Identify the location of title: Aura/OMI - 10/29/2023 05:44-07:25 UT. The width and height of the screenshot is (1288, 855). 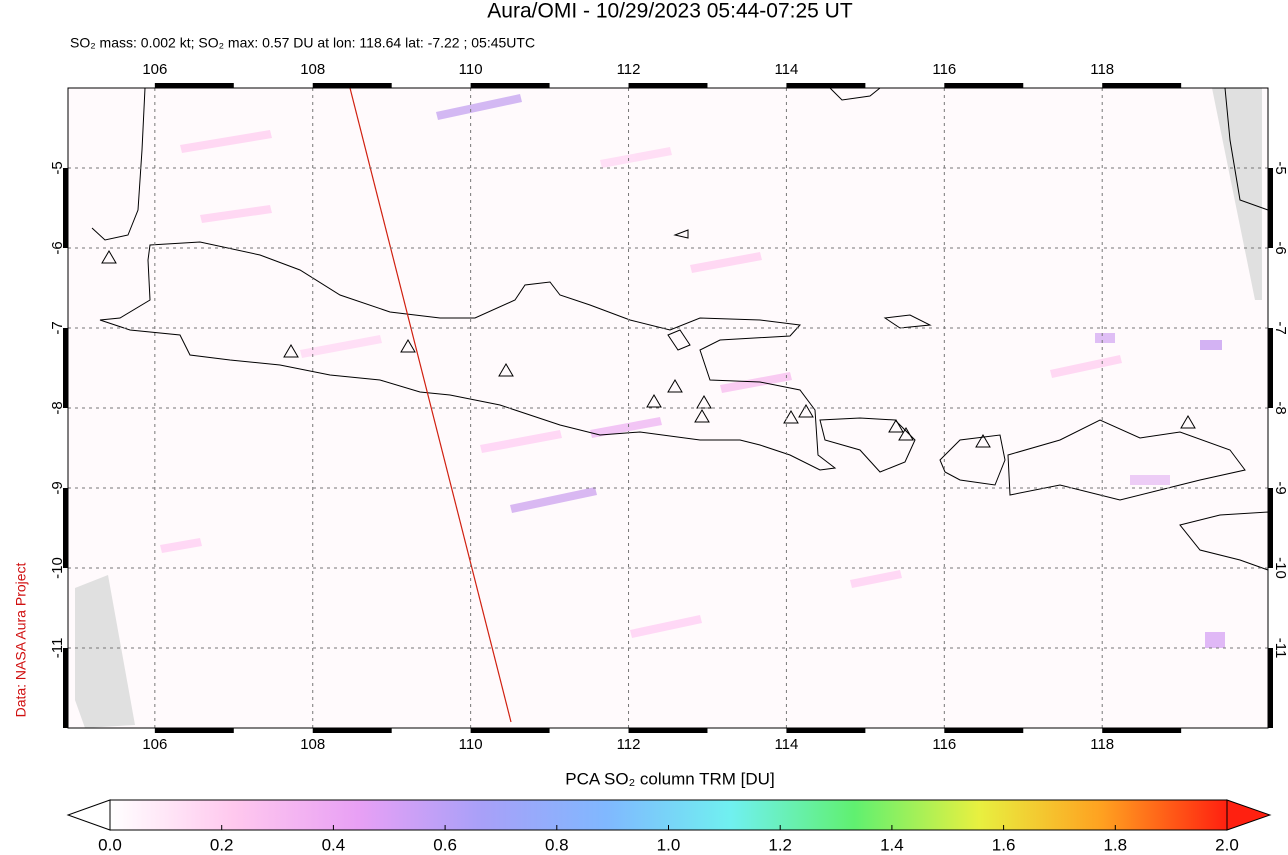
(670, 11).